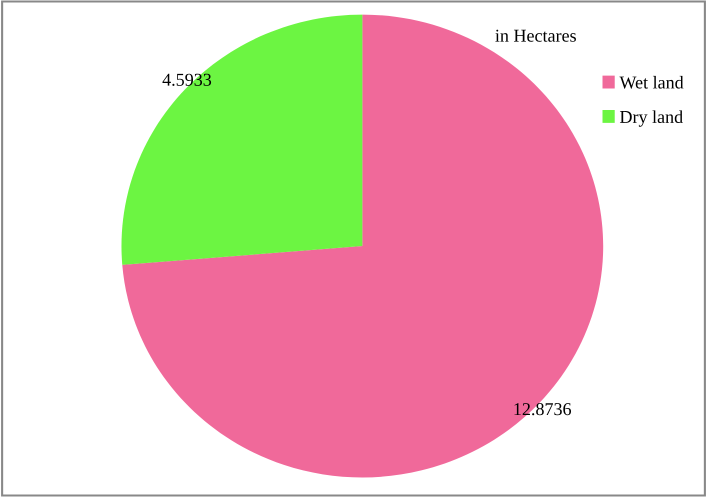 This screenshot has height=497, width=707. I want to click on legend-label: Dry land, so click(651, 118).